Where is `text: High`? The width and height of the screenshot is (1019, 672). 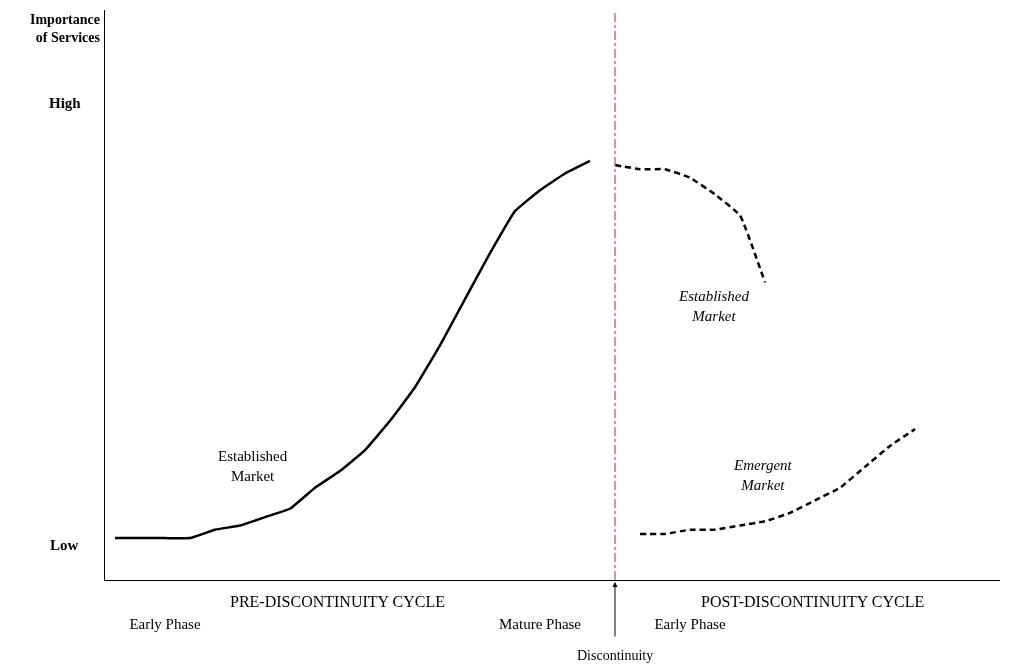 text: High is located at coordinates (65, 103).